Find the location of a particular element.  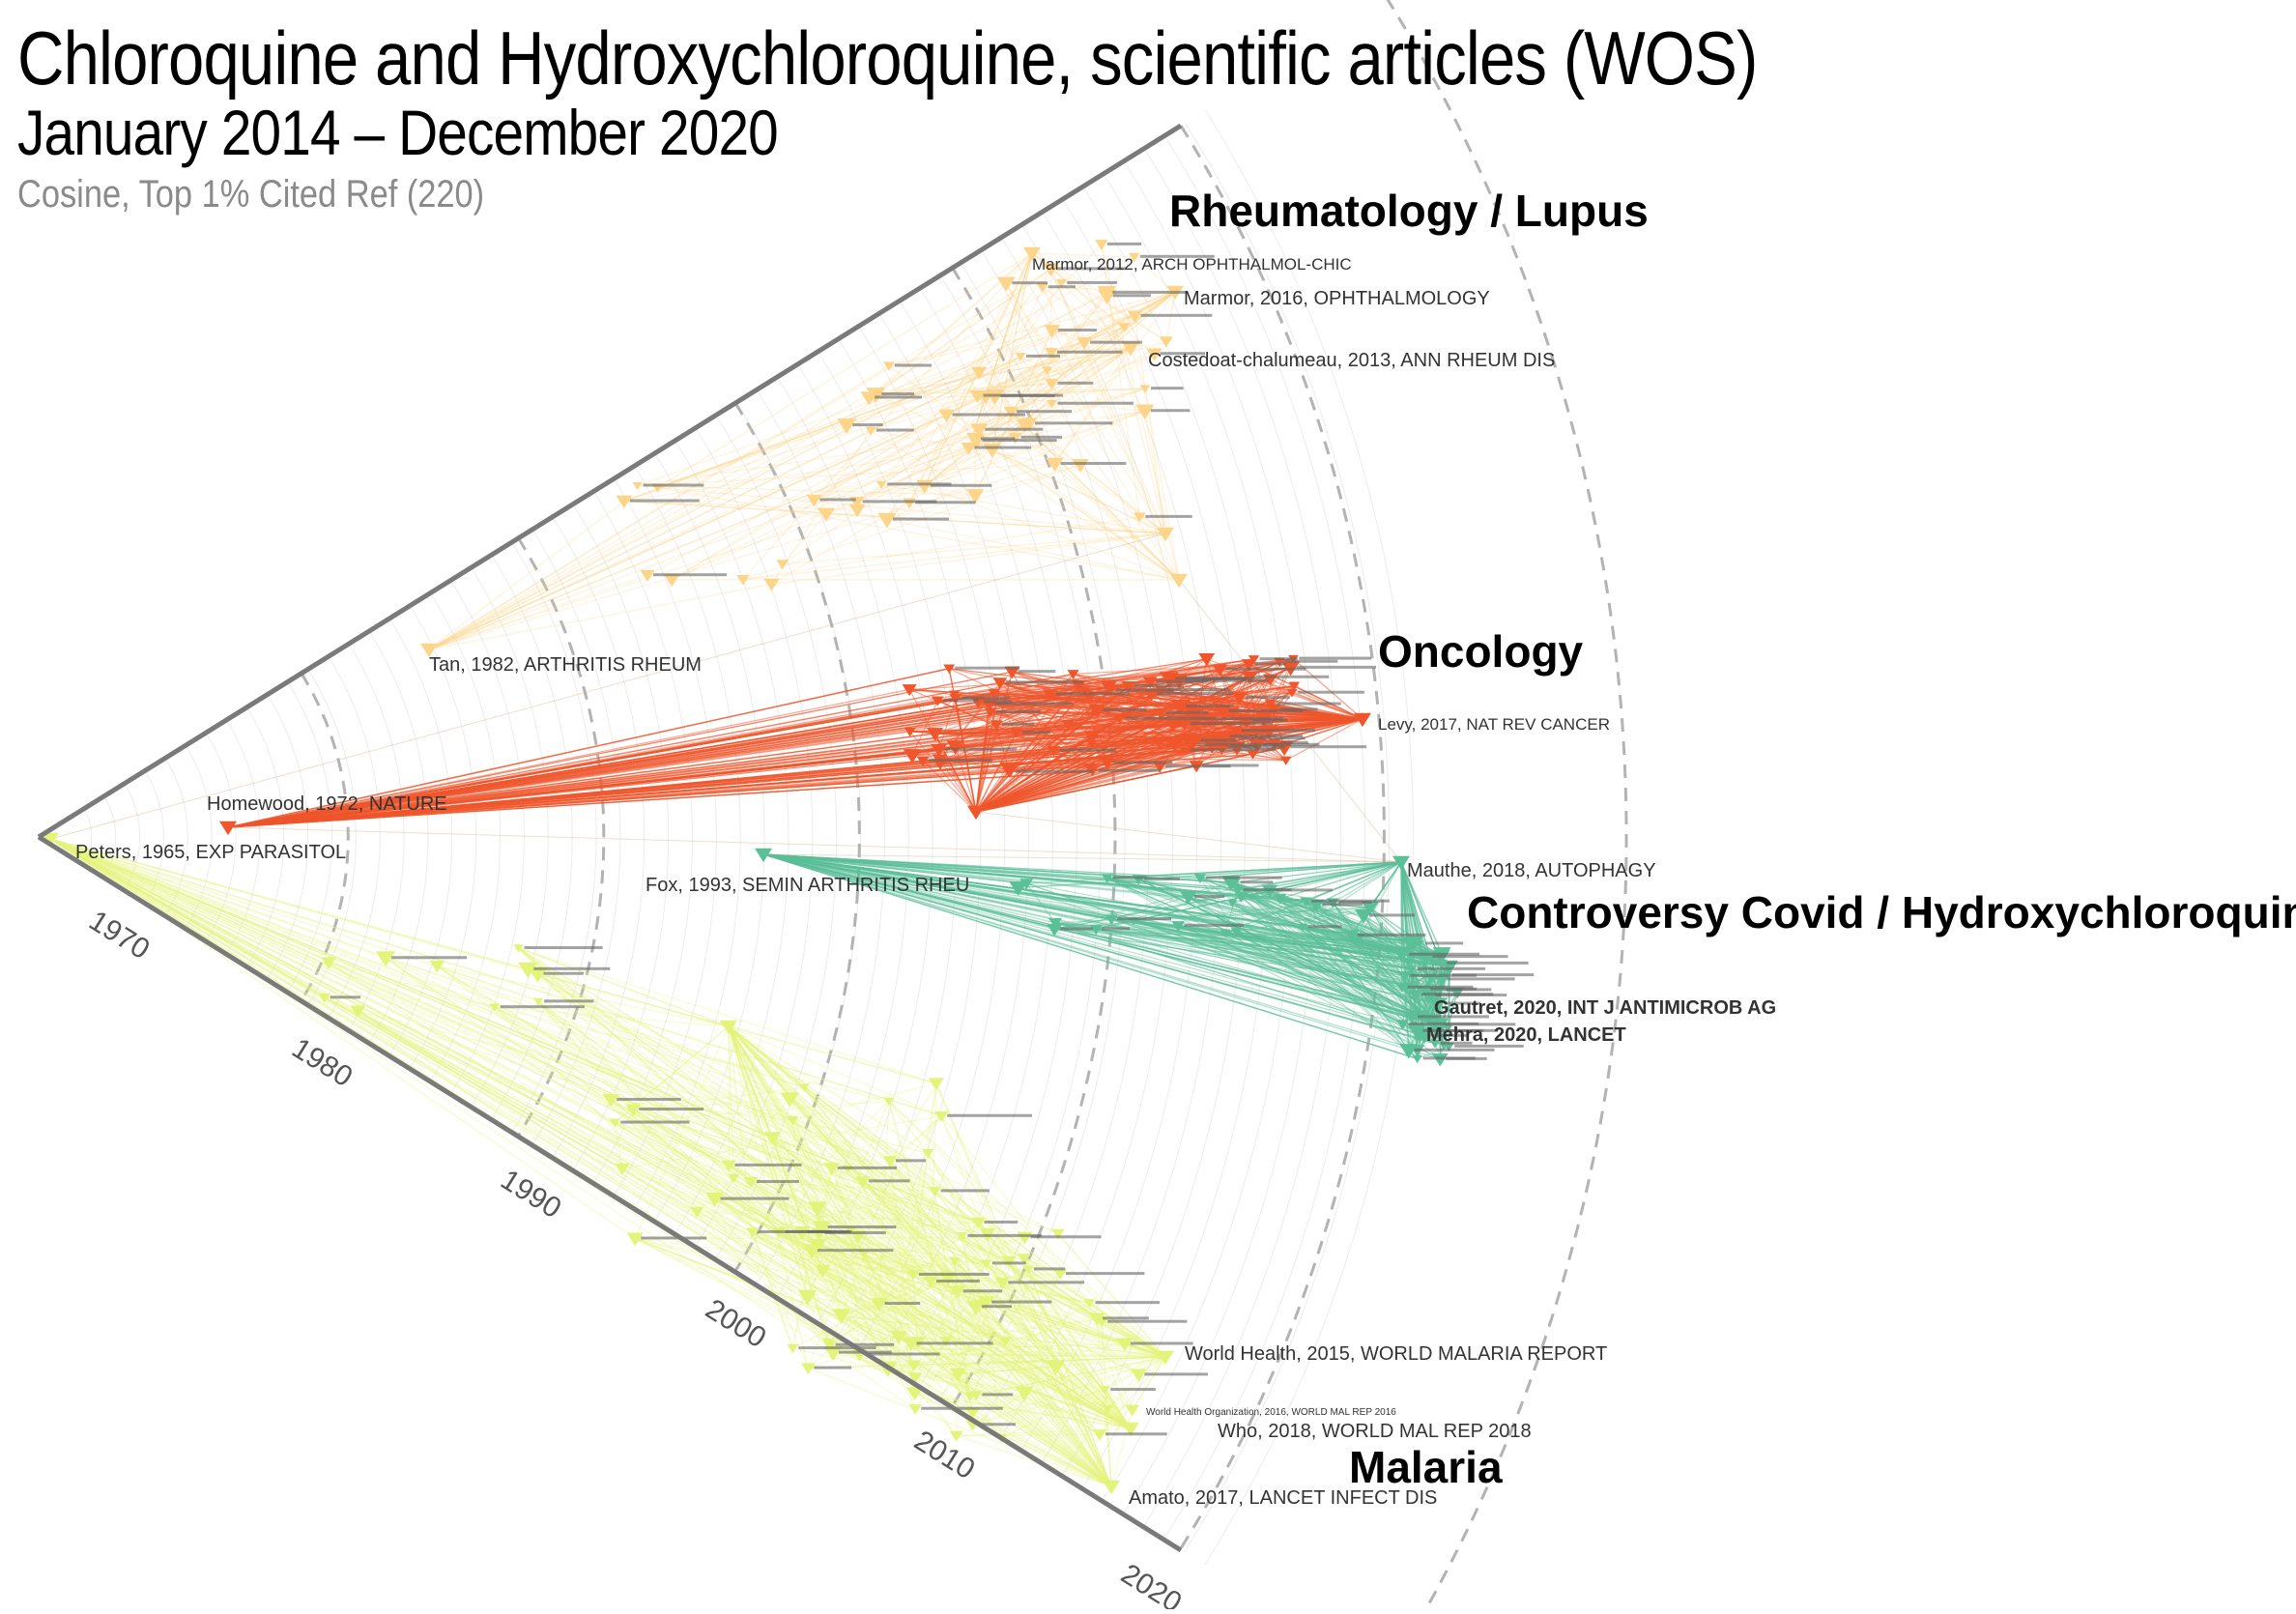

year-label-2000: 2000 is located at coordinates (735, 1323).